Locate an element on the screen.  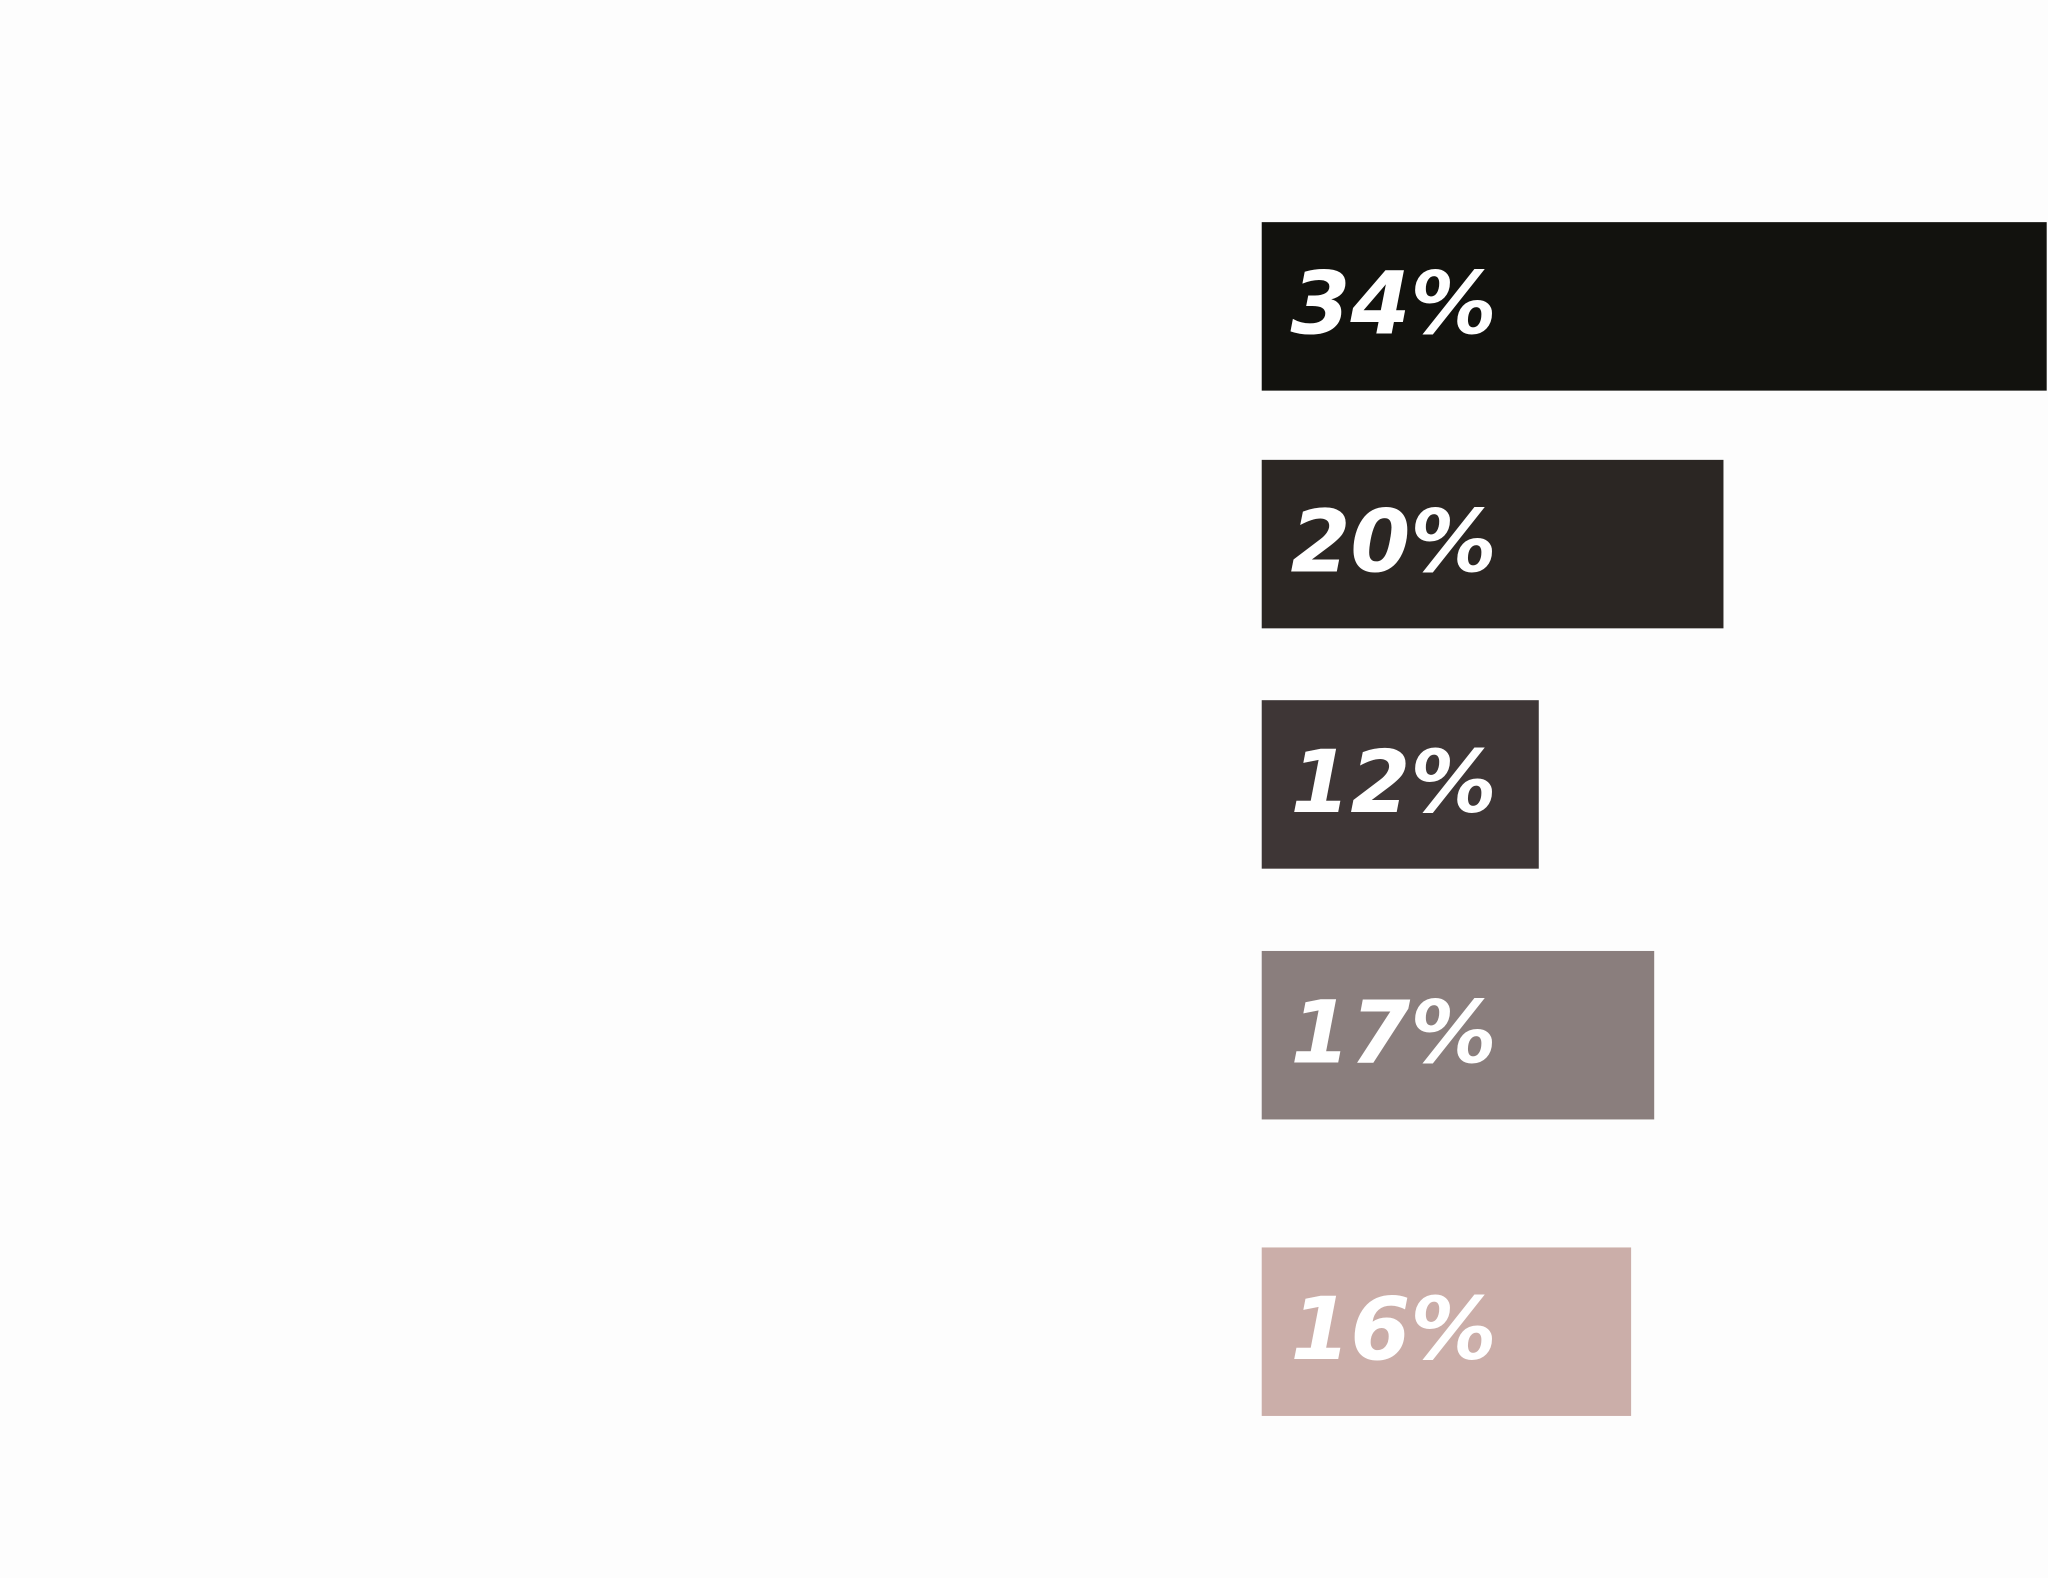
value-label: 34% is located at coordinates (1393, 305).